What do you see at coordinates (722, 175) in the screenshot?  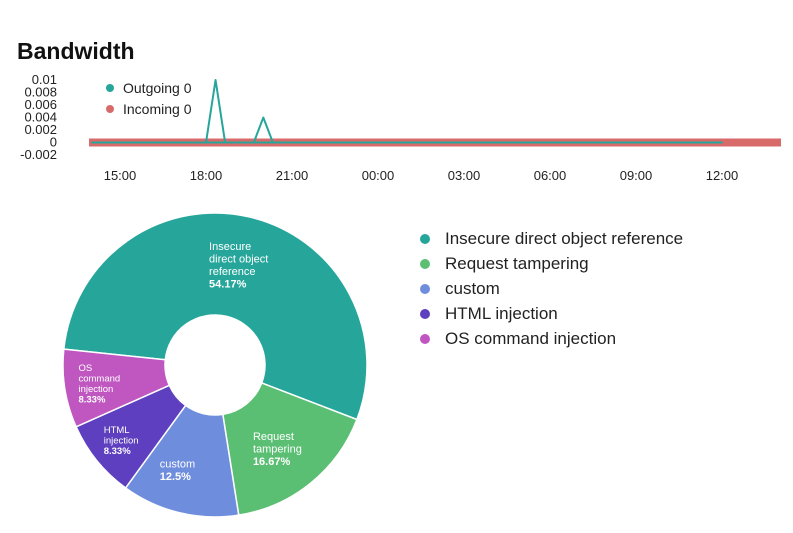 I see `x-tick-label: 12:00` at bounding box center [722, 175].